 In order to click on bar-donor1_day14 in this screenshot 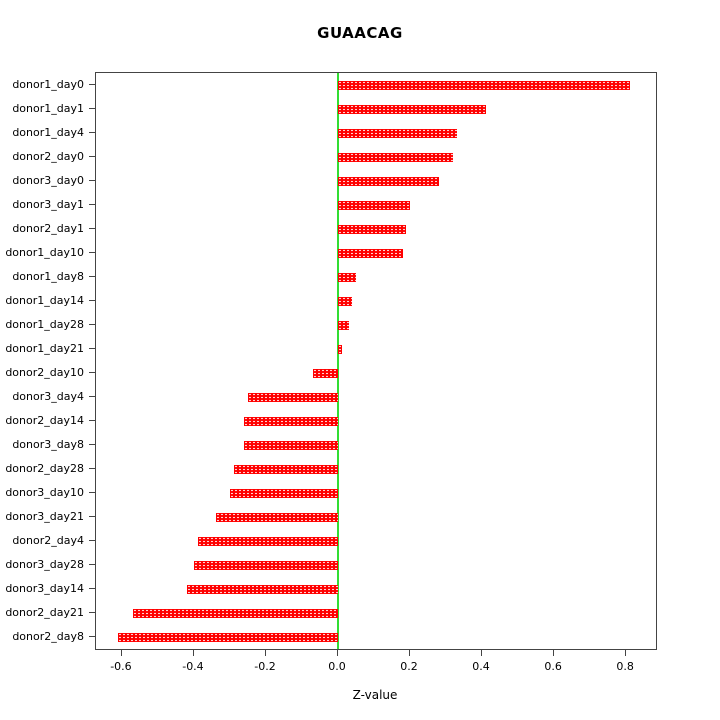, I will do `click(345, 301)`.